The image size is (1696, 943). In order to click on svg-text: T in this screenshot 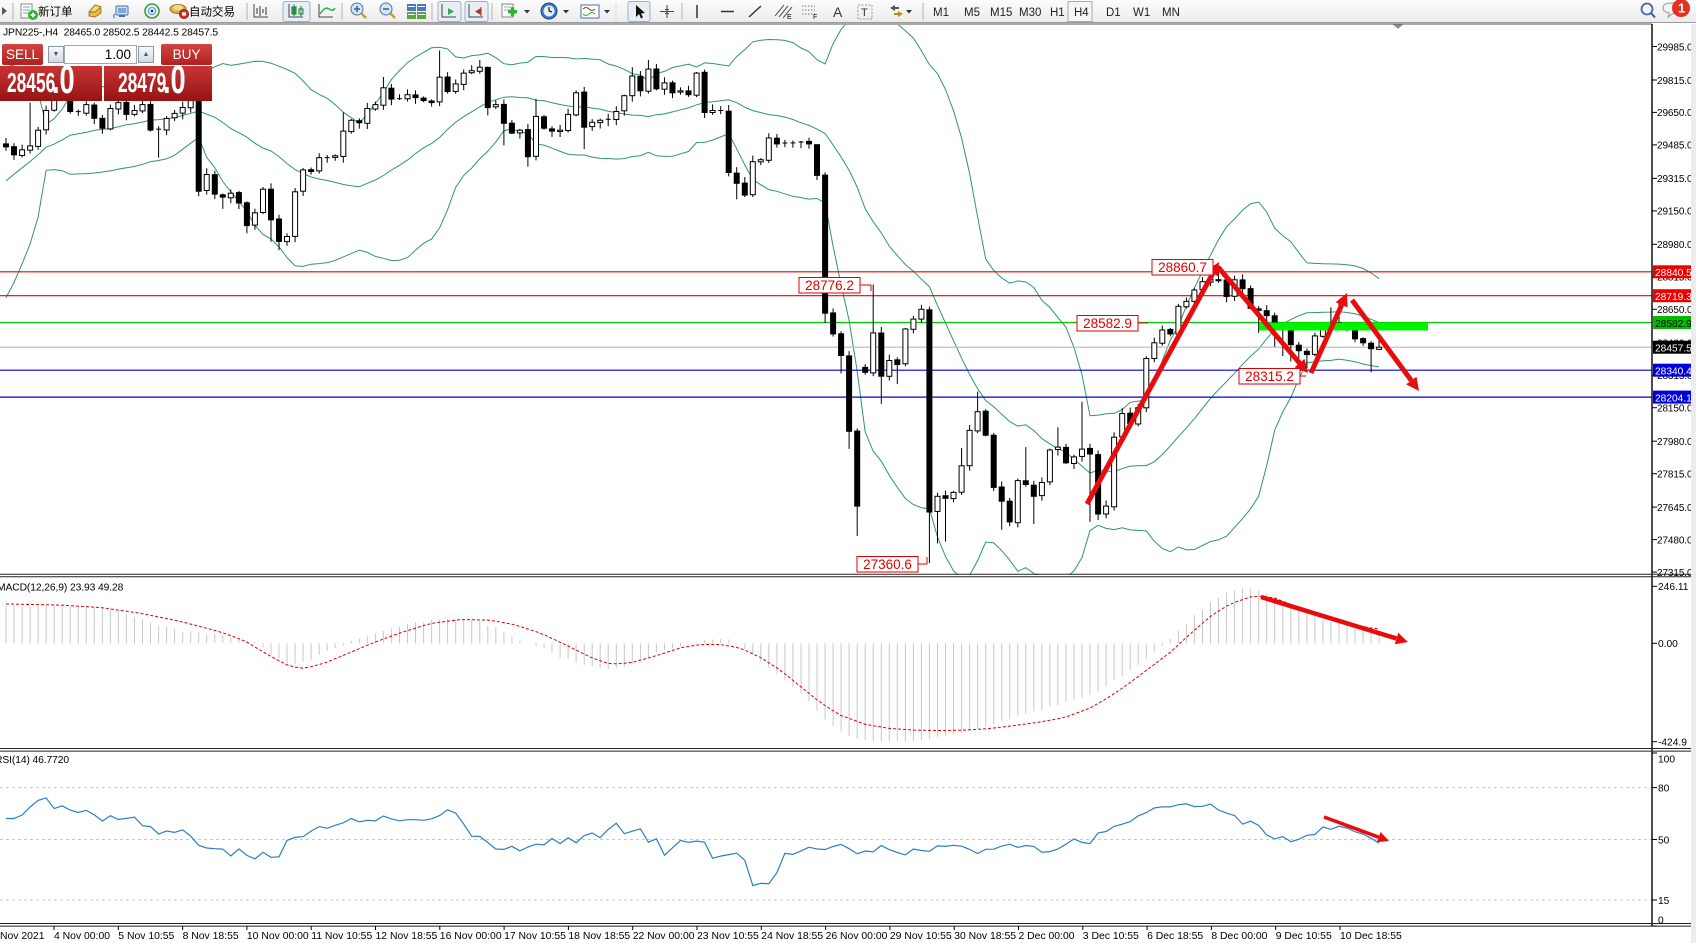, I will do `click(864, 13)`.